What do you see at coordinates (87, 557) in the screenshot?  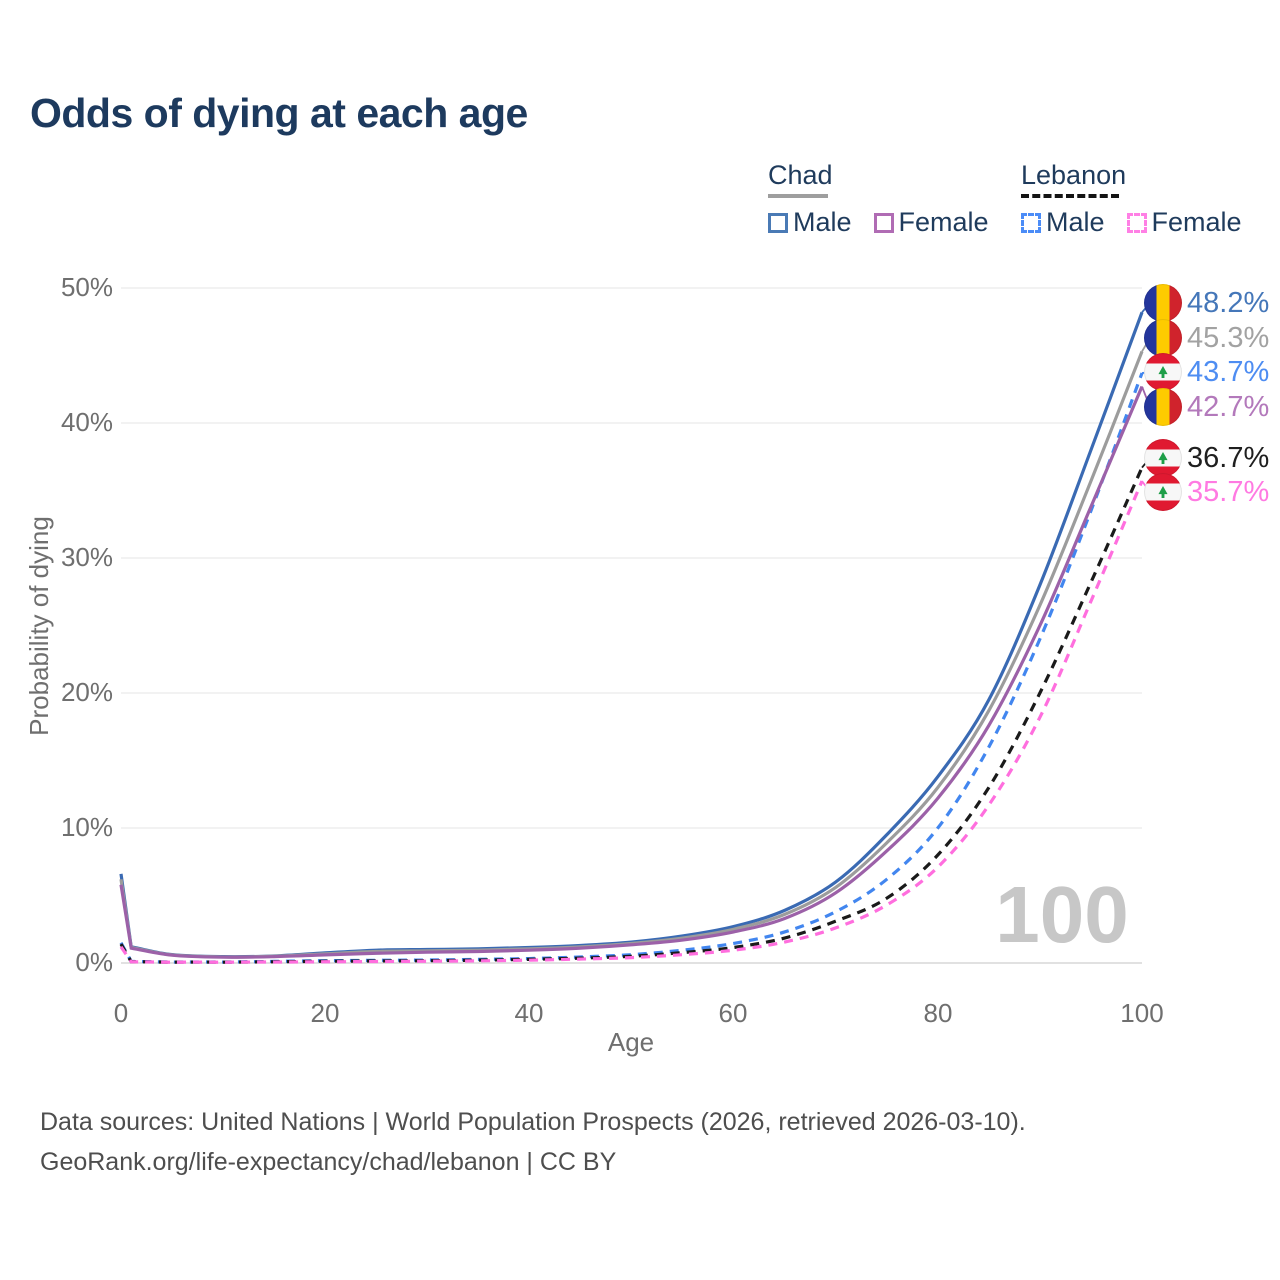 I see `y-tick: 30%` at bounding box center [87, 557].